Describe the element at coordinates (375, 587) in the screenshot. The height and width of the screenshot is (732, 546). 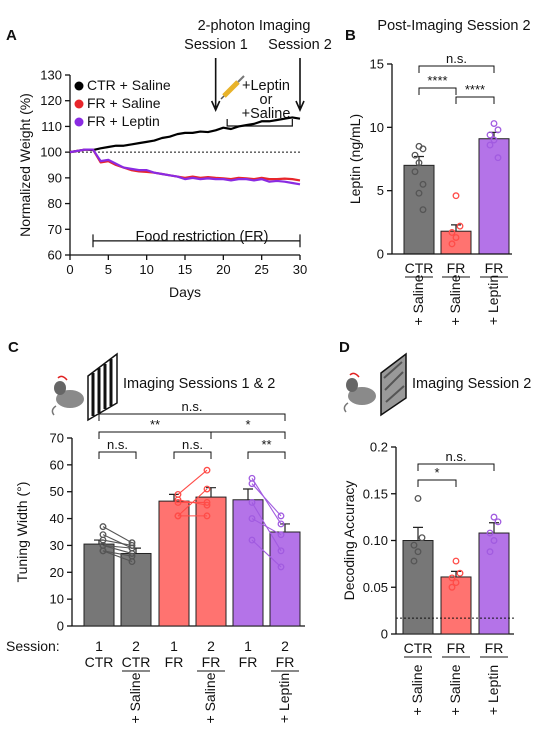
I see `panel-d-y-tick-label: 0.05` at that location.